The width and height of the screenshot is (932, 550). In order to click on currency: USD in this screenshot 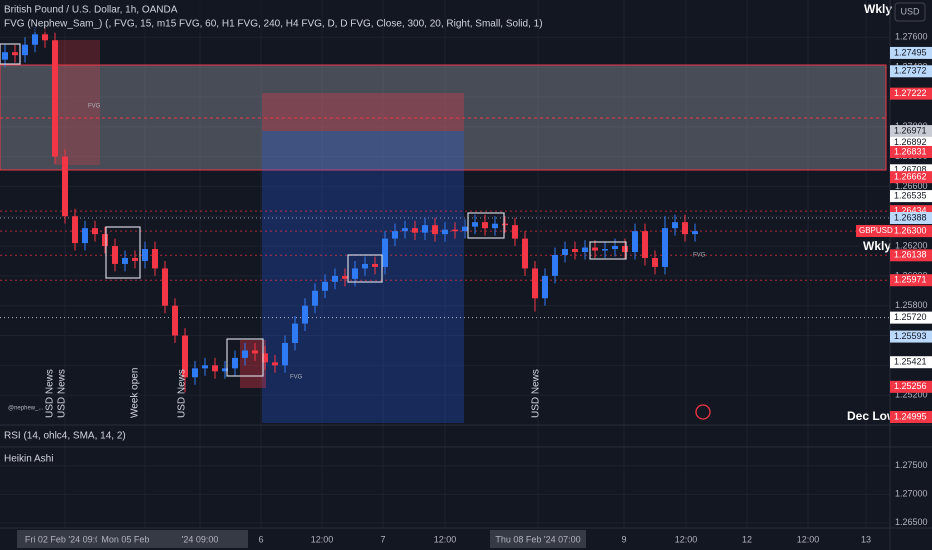, I will do `click(910, 11)`.